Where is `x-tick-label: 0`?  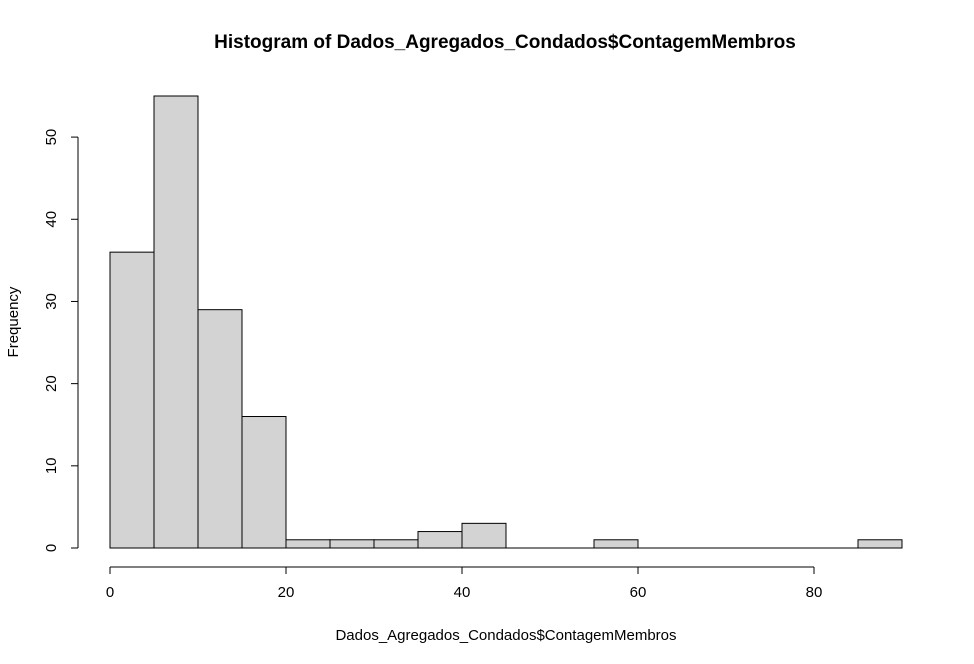 x-tick-label: 0 is located at coordinates (110, 592).